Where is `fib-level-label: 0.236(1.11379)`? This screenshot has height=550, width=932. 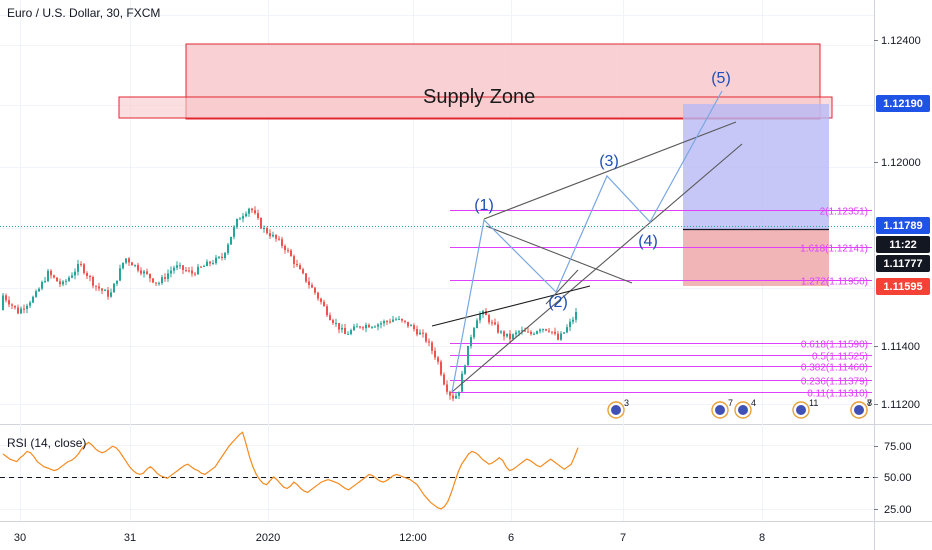
fib-level-label: 0.236(1.11379) is located at coordinates (834, 382).